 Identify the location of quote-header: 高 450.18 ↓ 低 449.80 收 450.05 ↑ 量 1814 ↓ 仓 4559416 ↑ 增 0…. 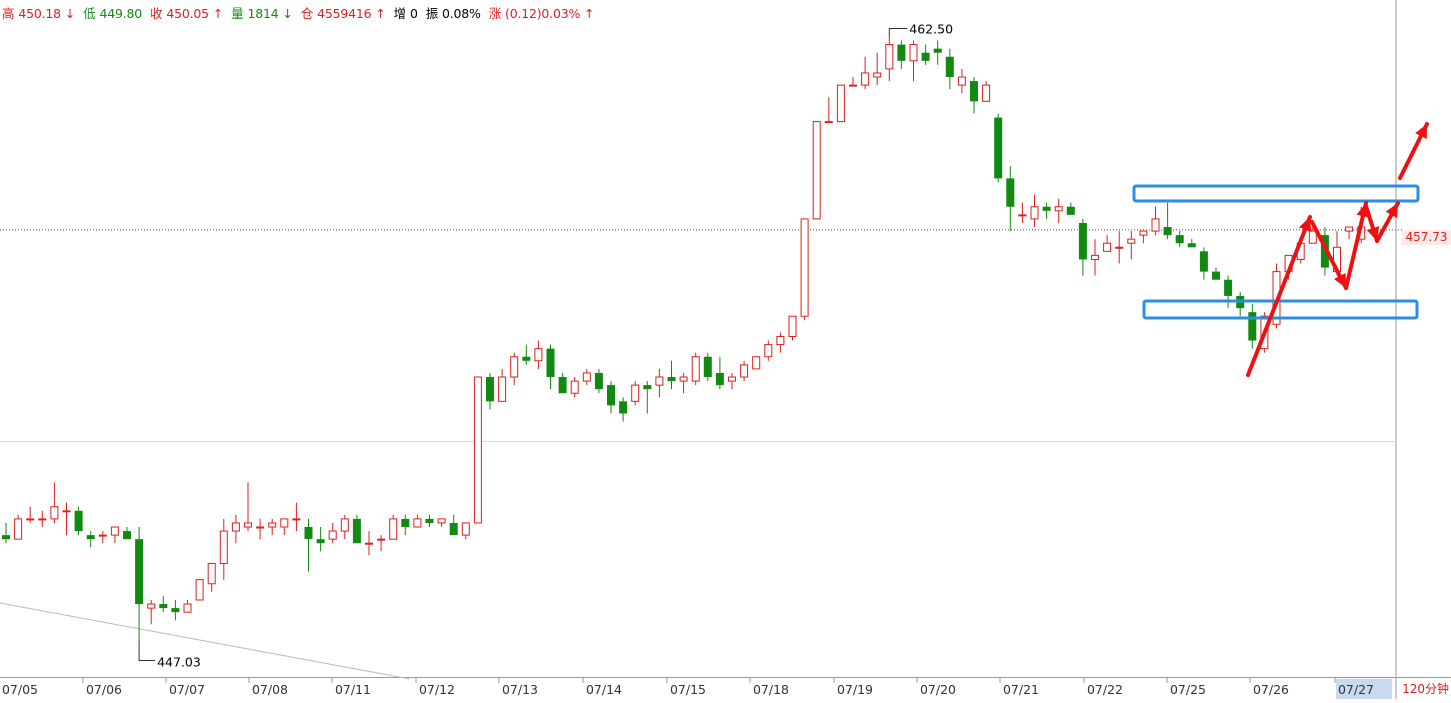
(302, 12).